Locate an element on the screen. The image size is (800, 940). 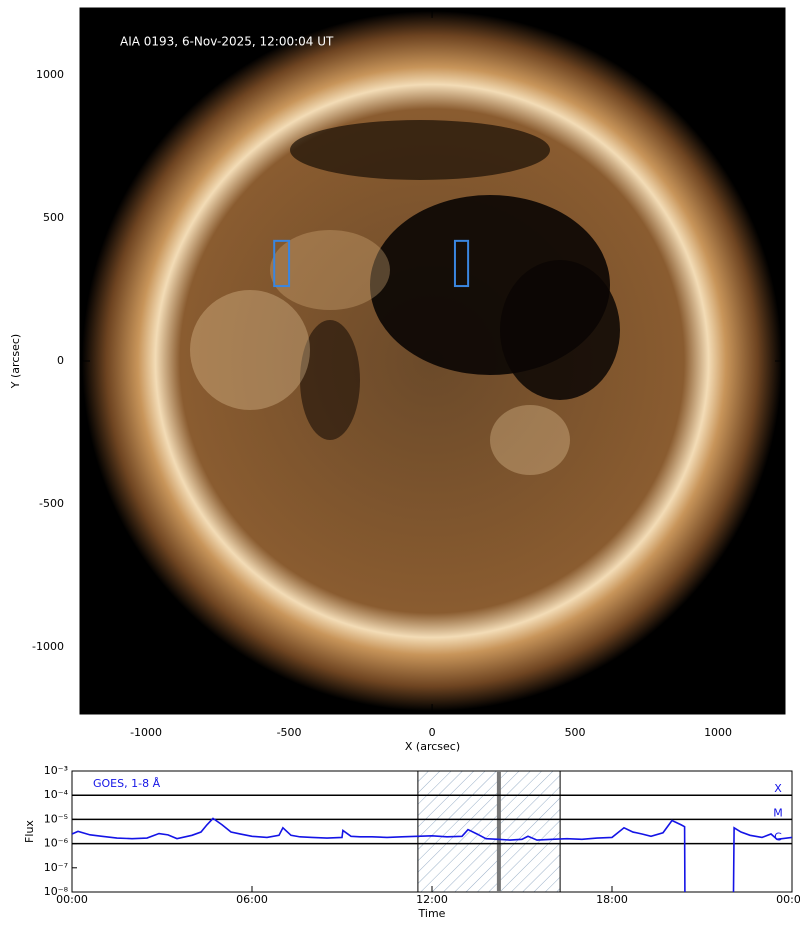
line-group is located at coordinates (432, 854).